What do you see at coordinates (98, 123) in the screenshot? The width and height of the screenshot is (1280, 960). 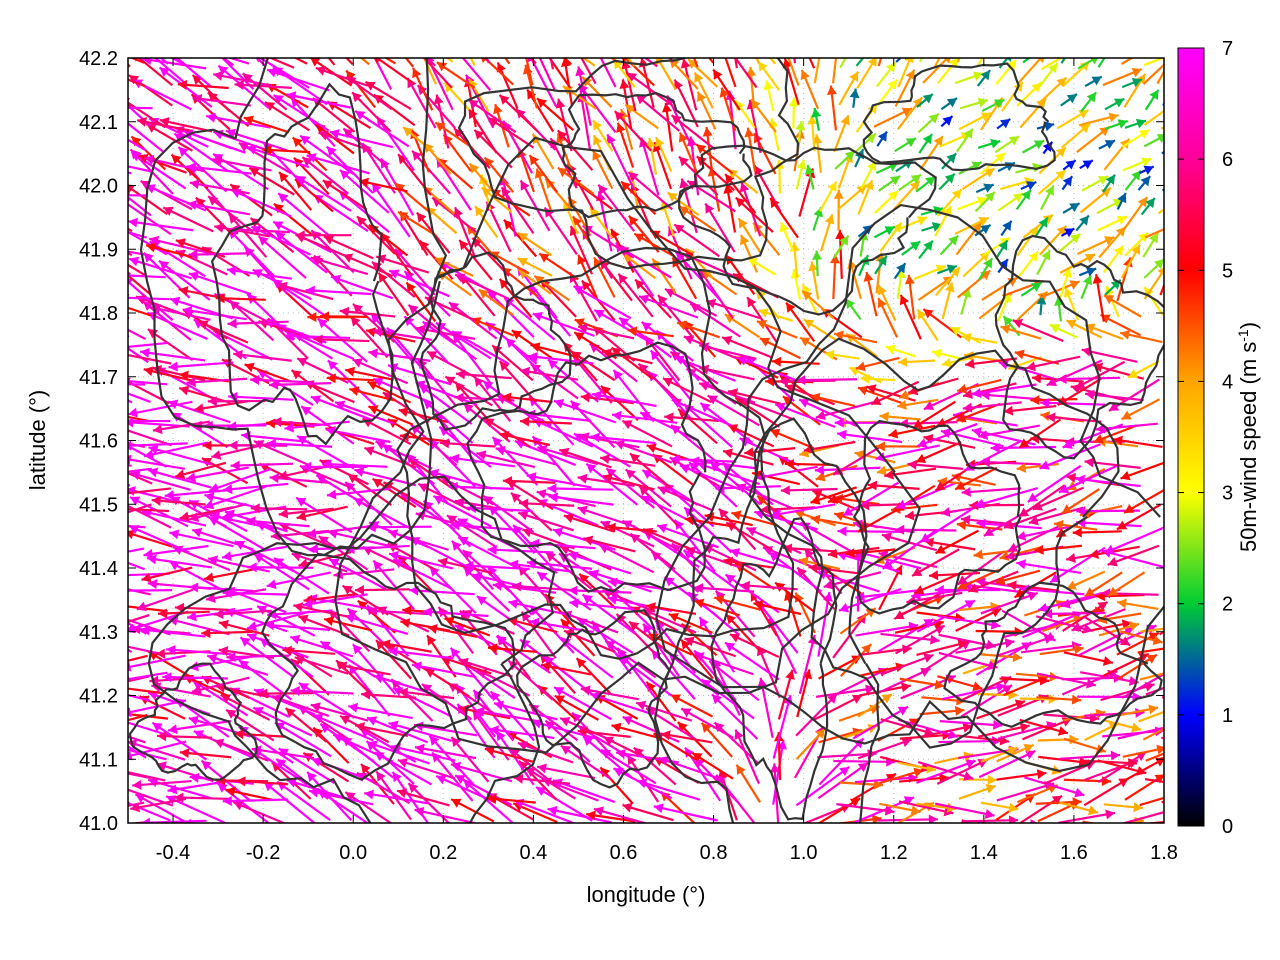 I see `y-tick-label: 42.1` at bounding box center [98, 123].